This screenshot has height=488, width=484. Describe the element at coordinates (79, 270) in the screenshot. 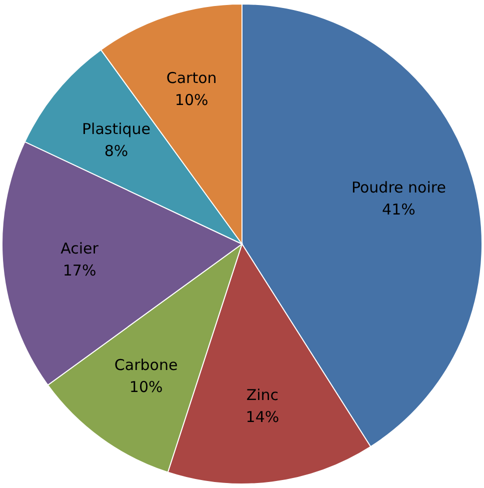

I see `data-label: 17%` at that location.